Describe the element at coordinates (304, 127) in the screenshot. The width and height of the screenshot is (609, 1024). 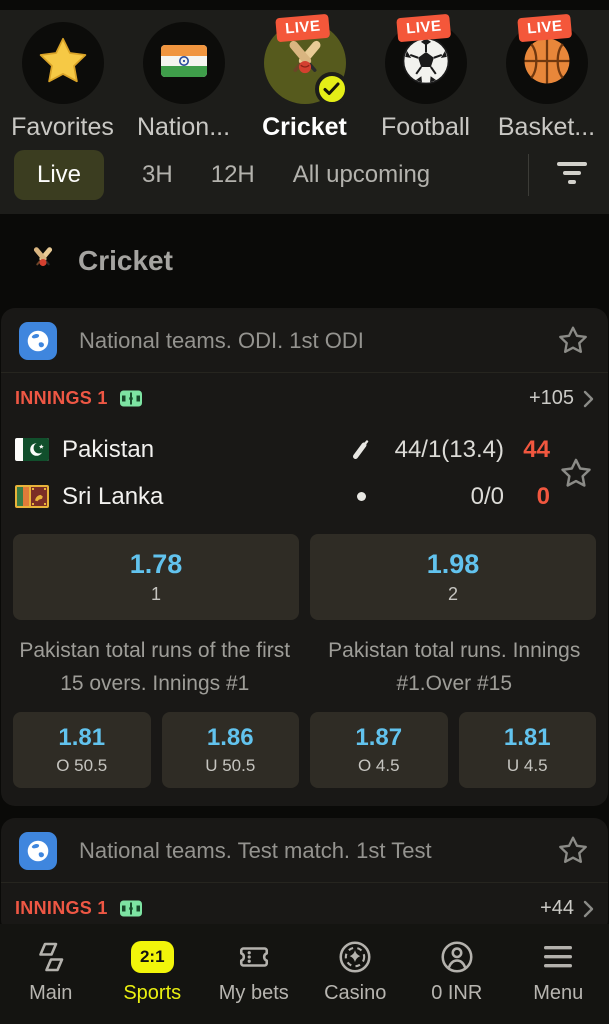
I see `category-label: Cricket` at that location.